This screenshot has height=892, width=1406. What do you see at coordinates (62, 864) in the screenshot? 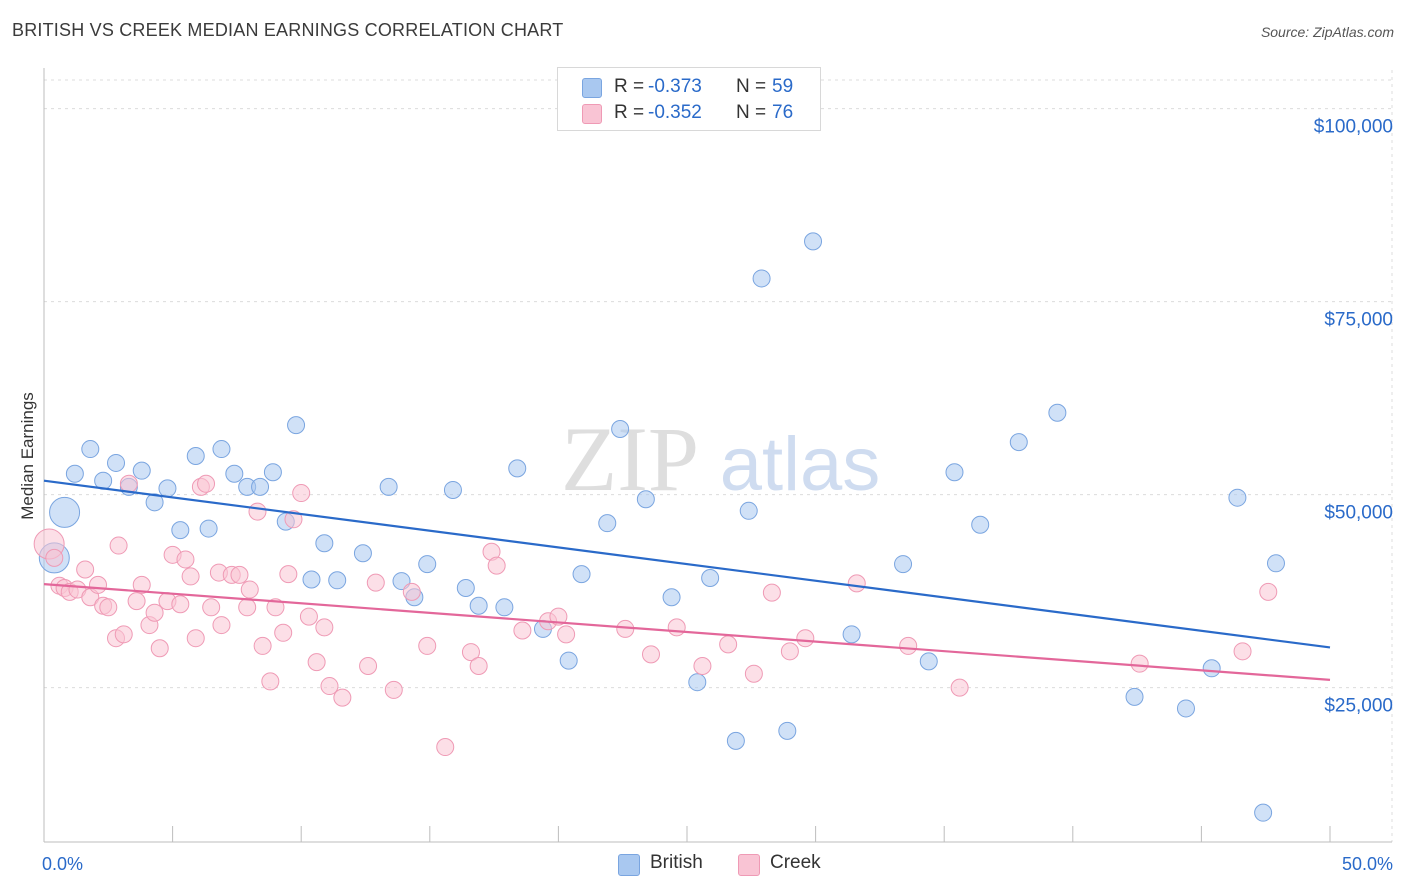
I see `x-tick-label: 0.0%` at bounding box center [62, 864].